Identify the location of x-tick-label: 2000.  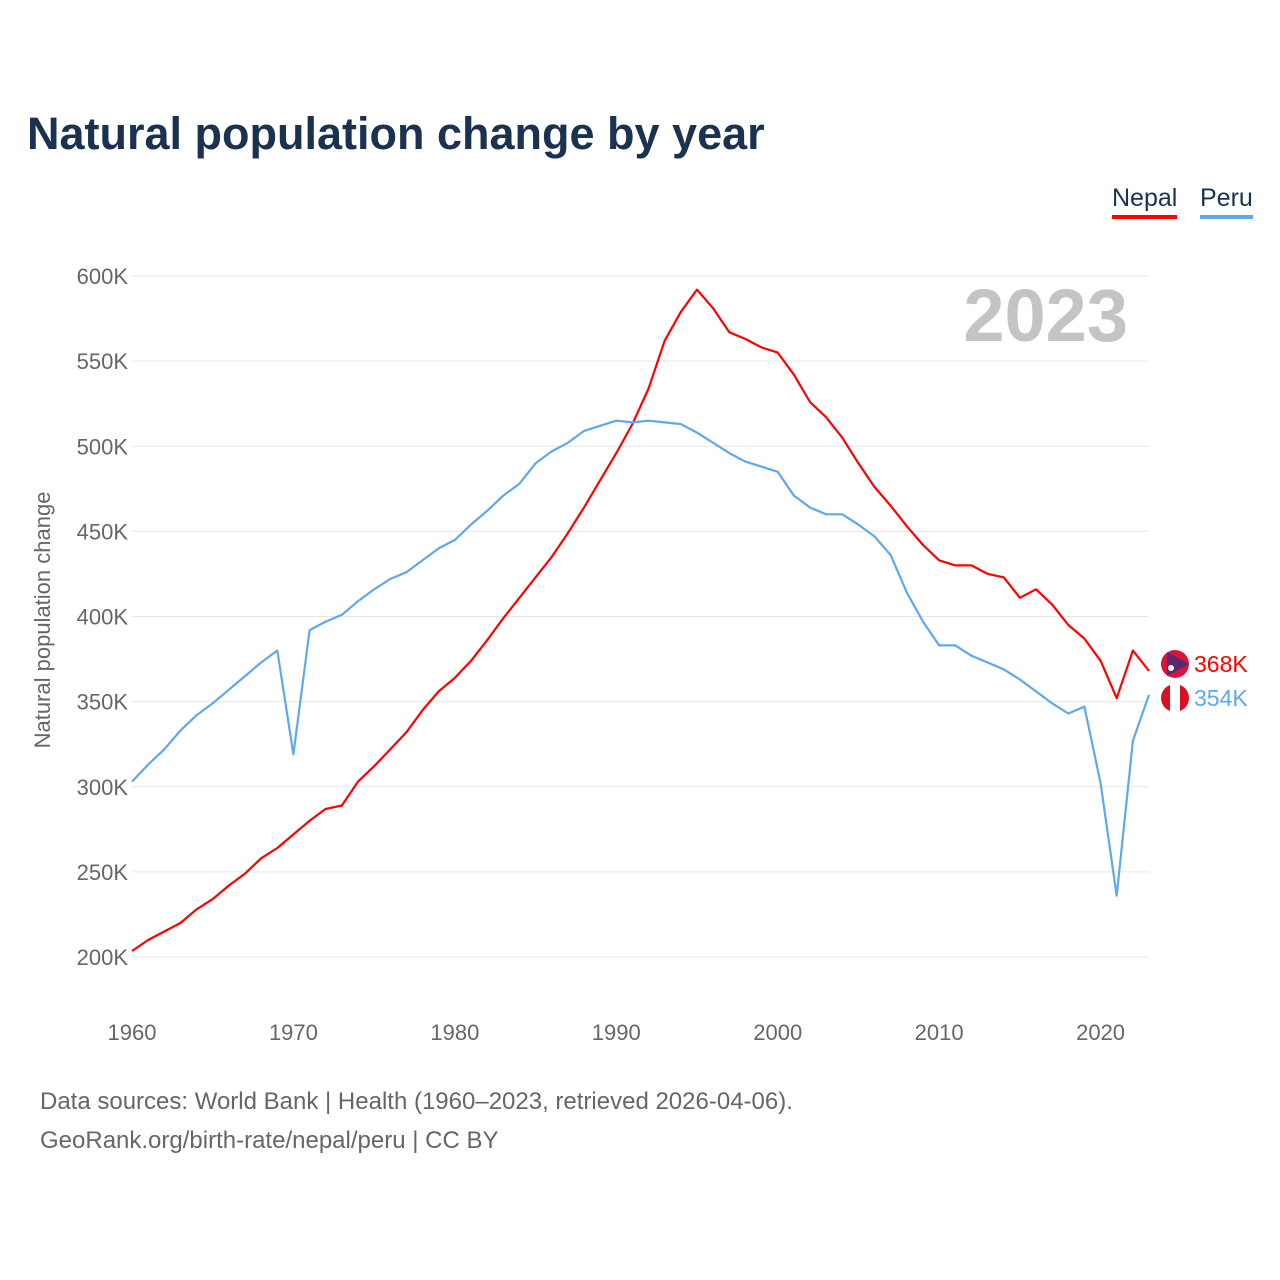
(777, 1032).